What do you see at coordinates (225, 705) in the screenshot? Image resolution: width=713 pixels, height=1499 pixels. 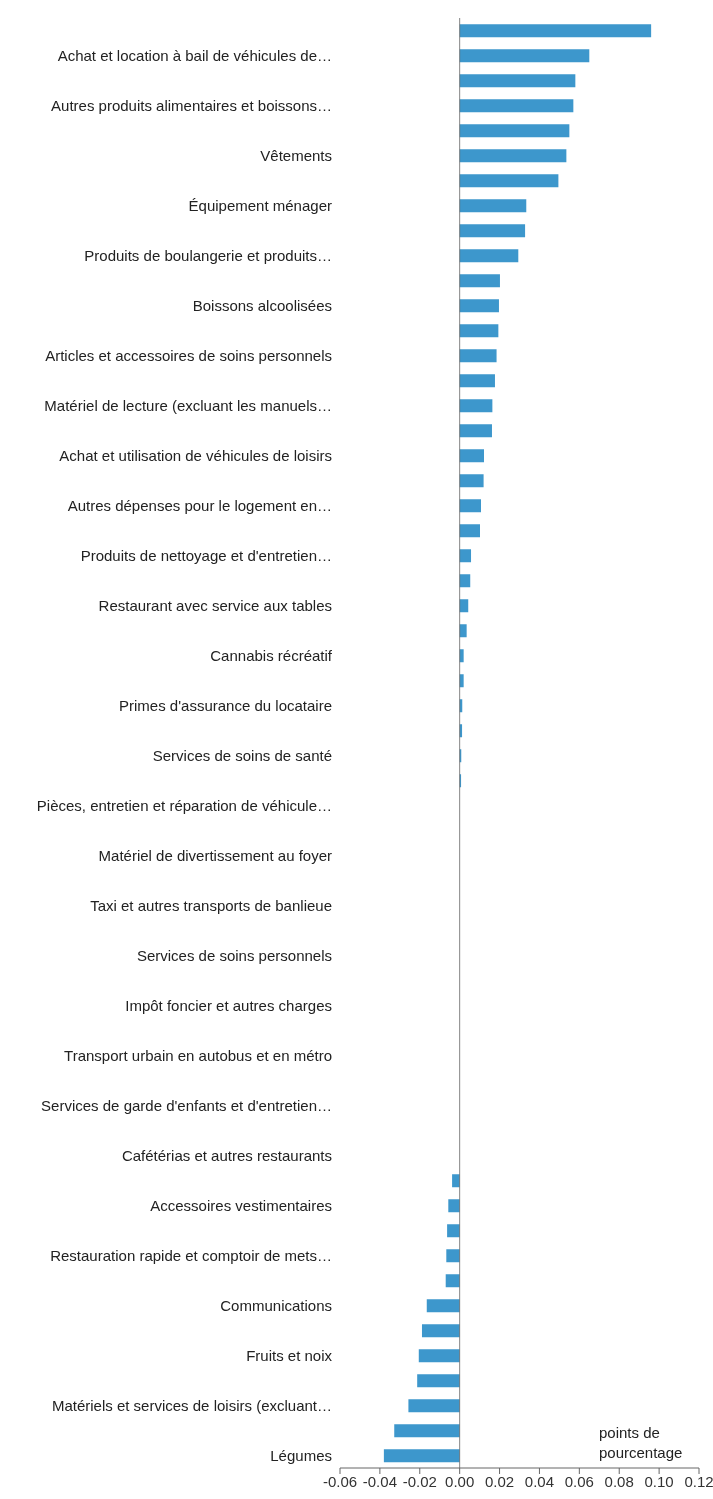 I see `y-tick-label: Primes d'assurance du locataire` at bounding box center [225, 705].